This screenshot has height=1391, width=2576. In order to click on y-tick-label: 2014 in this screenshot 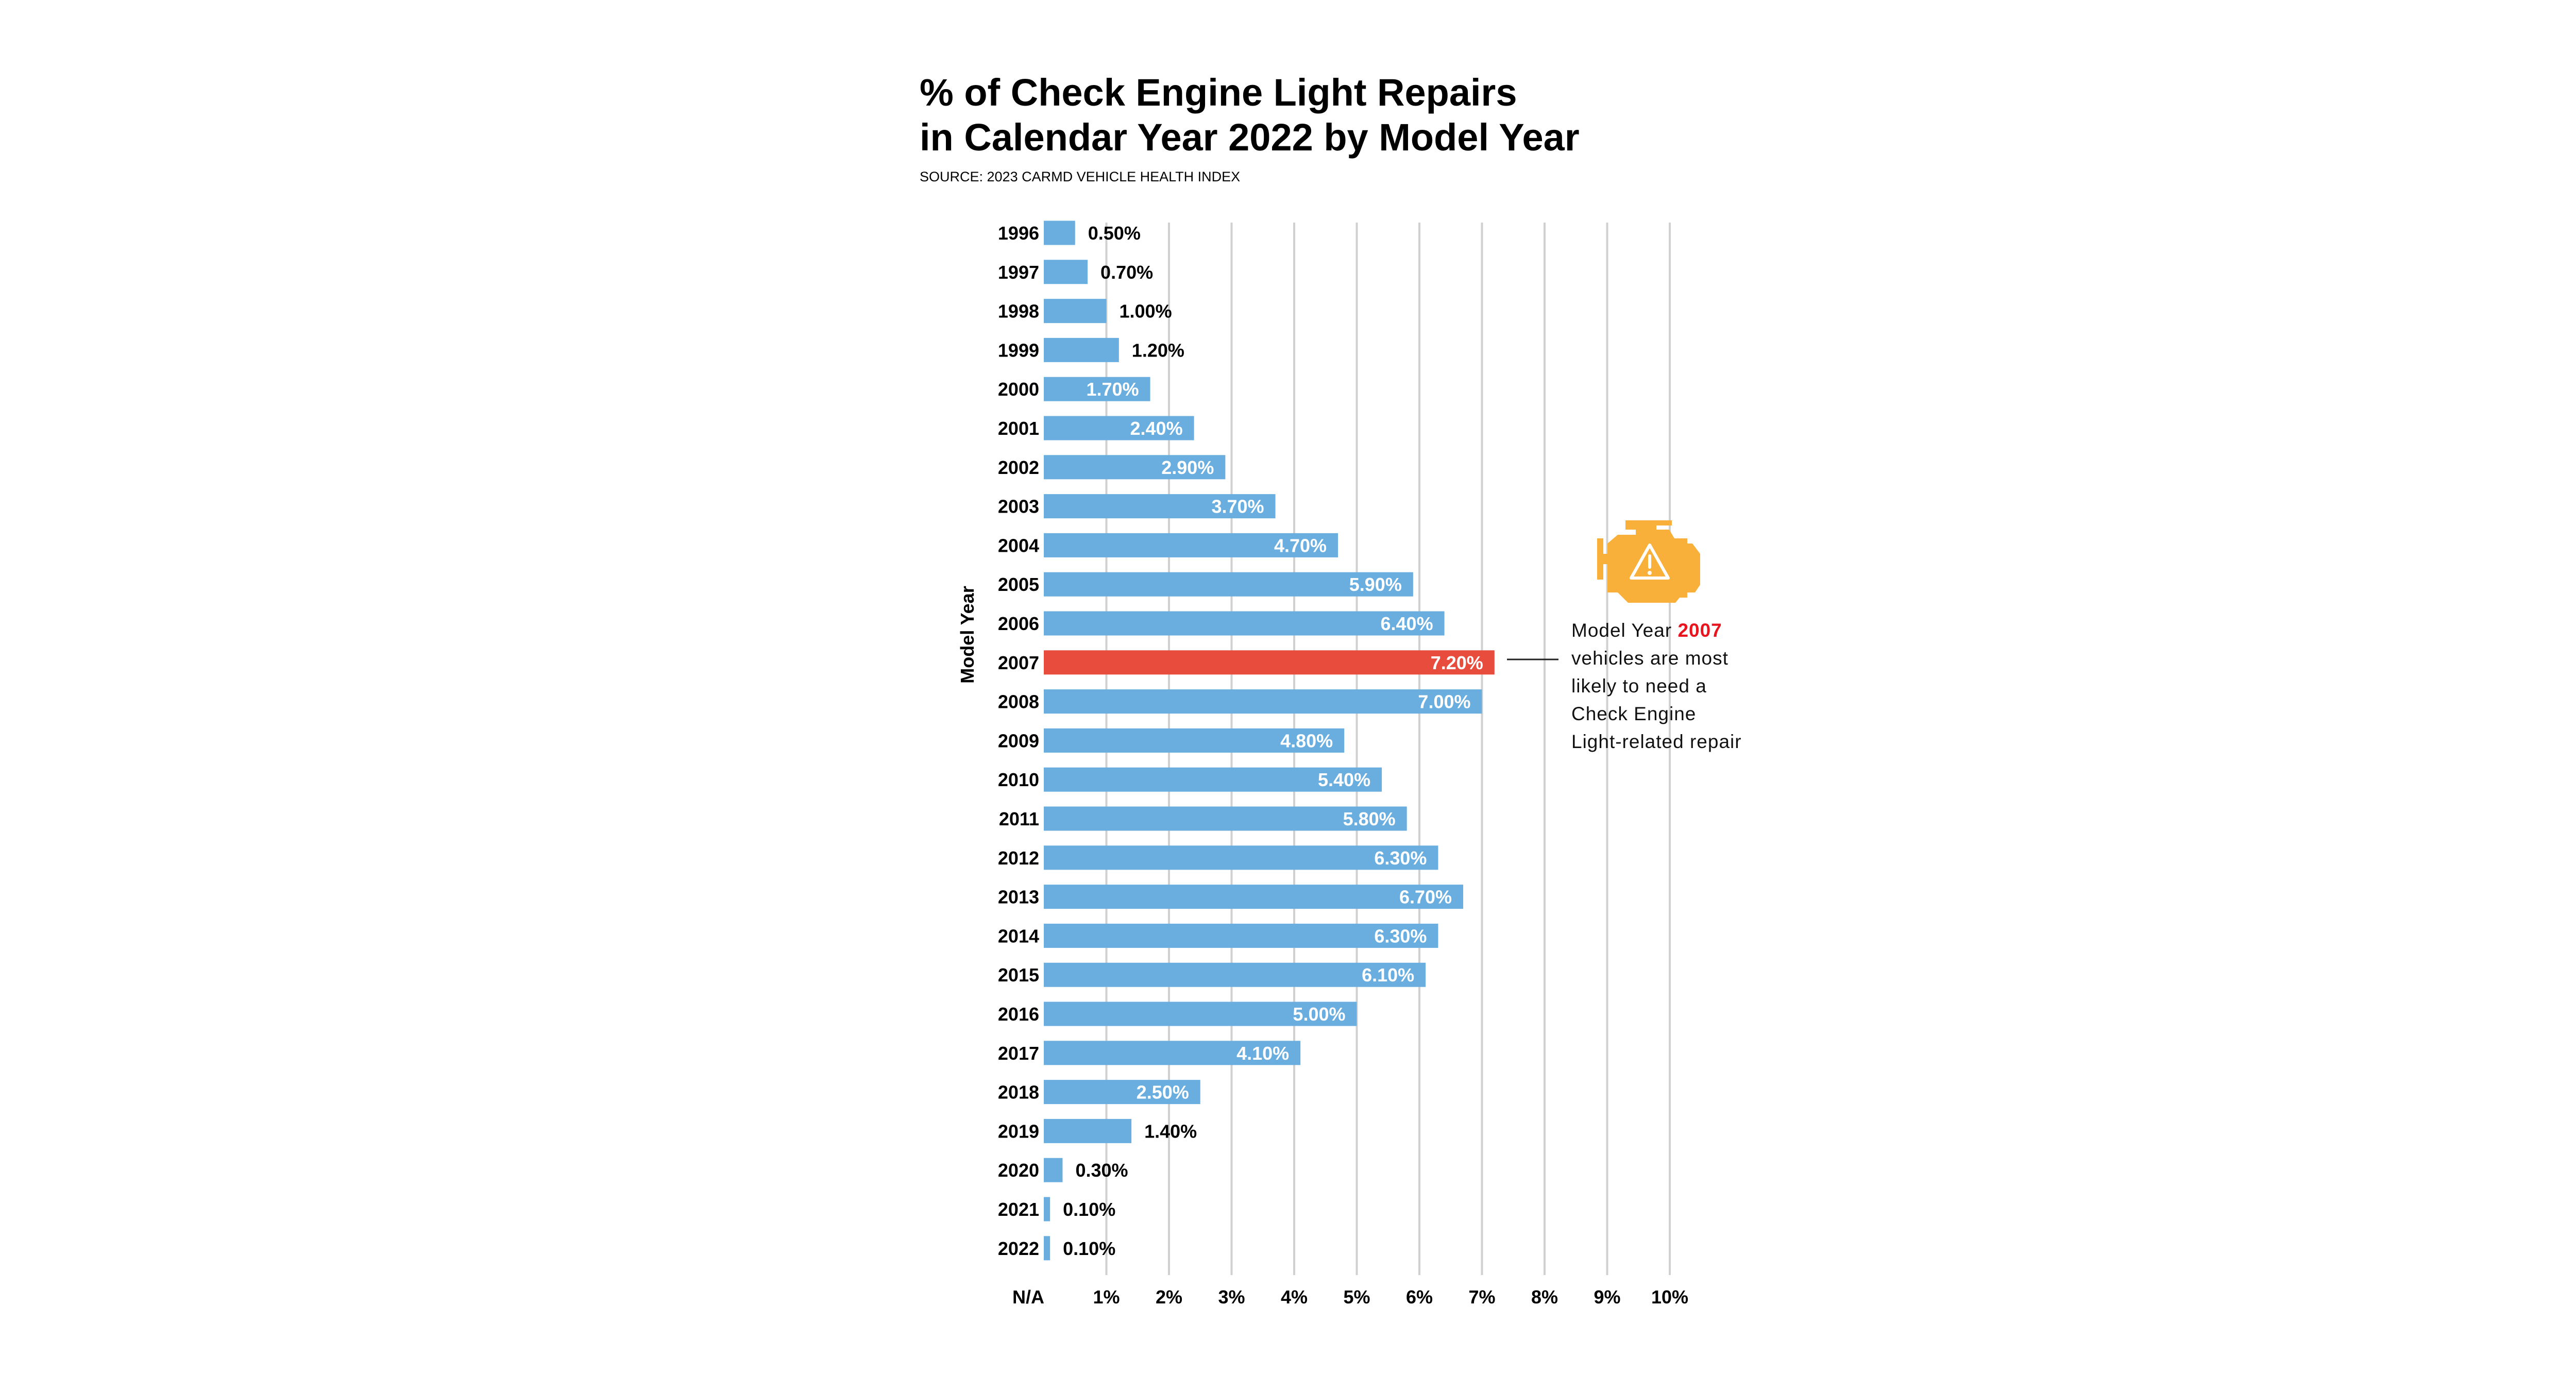, I will do `click(1018, 935)`.